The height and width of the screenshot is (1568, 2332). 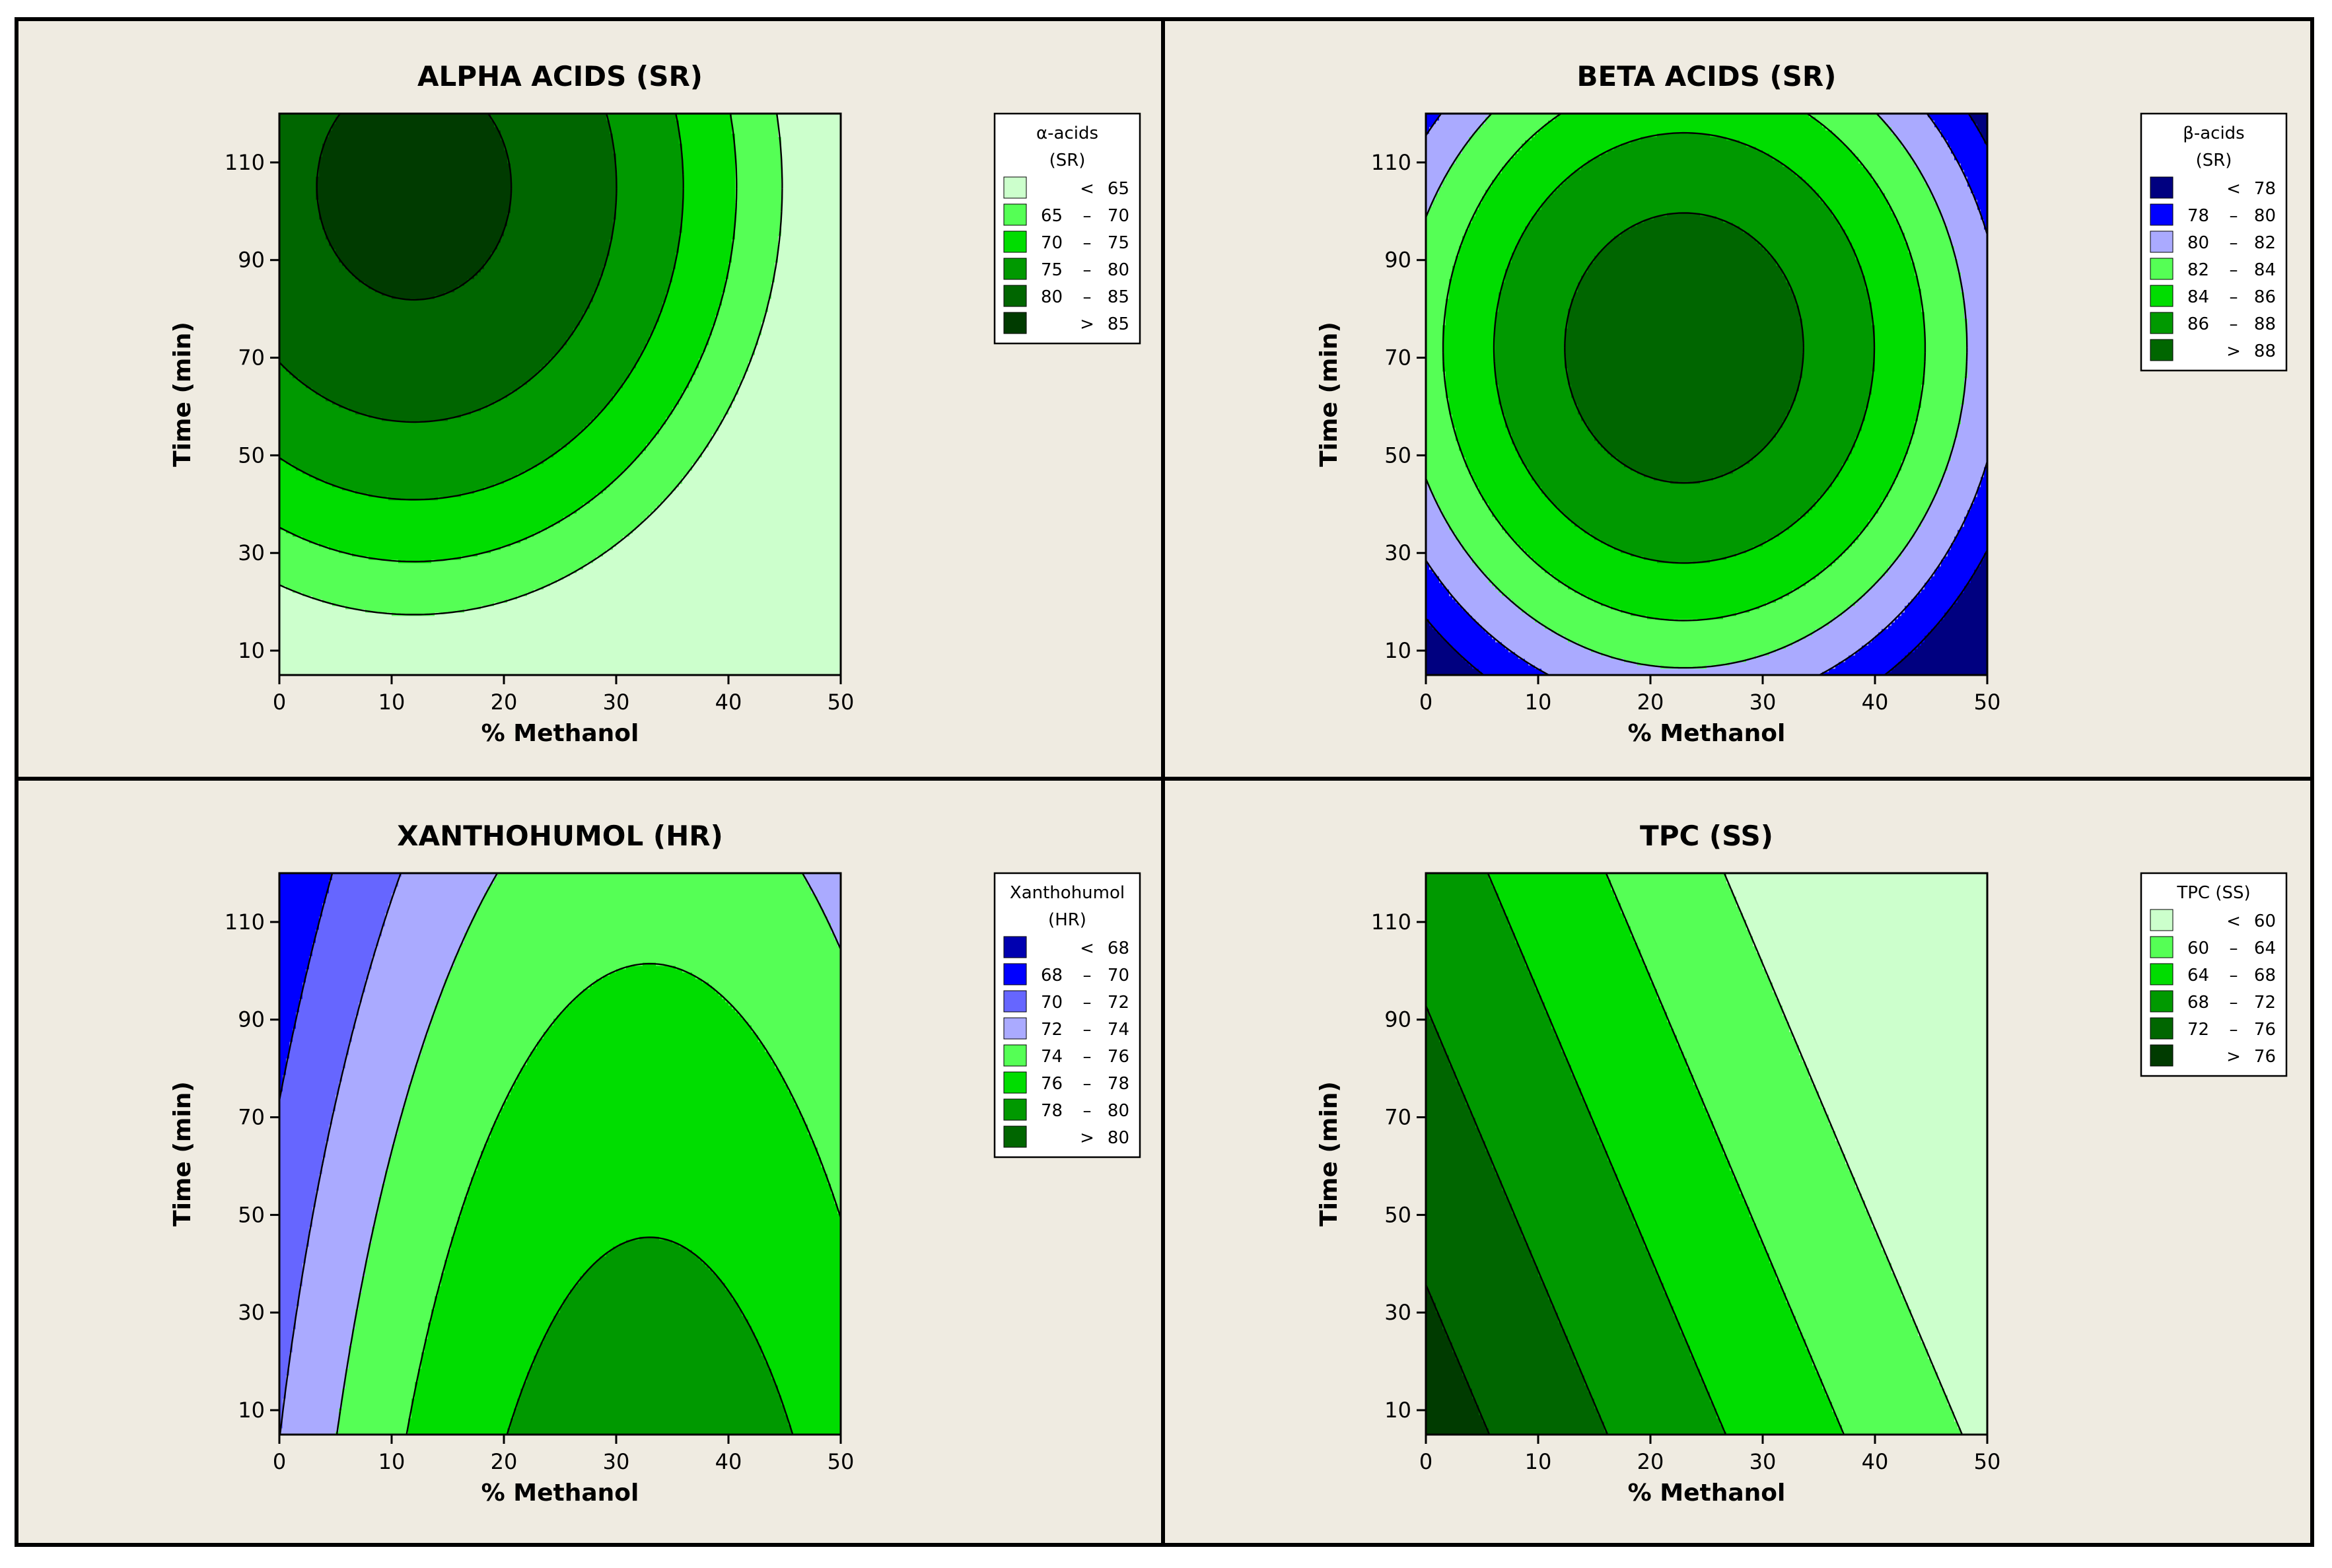 I want to click on legend-low: 70, so click(x=1052, y=243).